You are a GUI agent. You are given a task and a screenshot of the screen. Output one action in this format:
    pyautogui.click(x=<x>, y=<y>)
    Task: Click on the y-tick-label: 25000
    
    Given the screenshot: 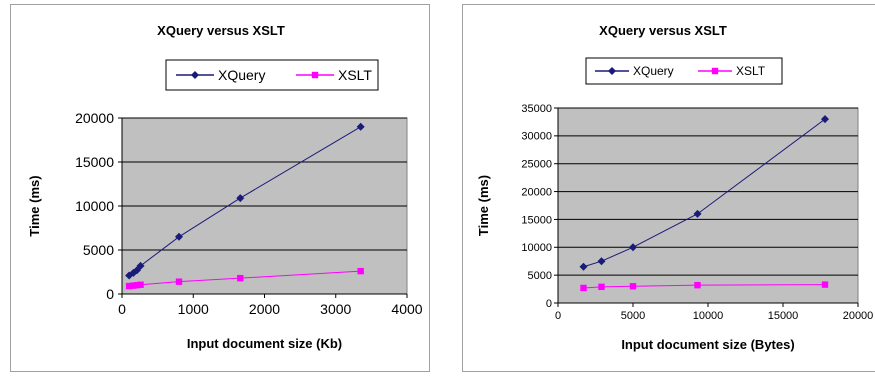 What is the action you would take?
    pyautogui.click(x=536, y=165)
    